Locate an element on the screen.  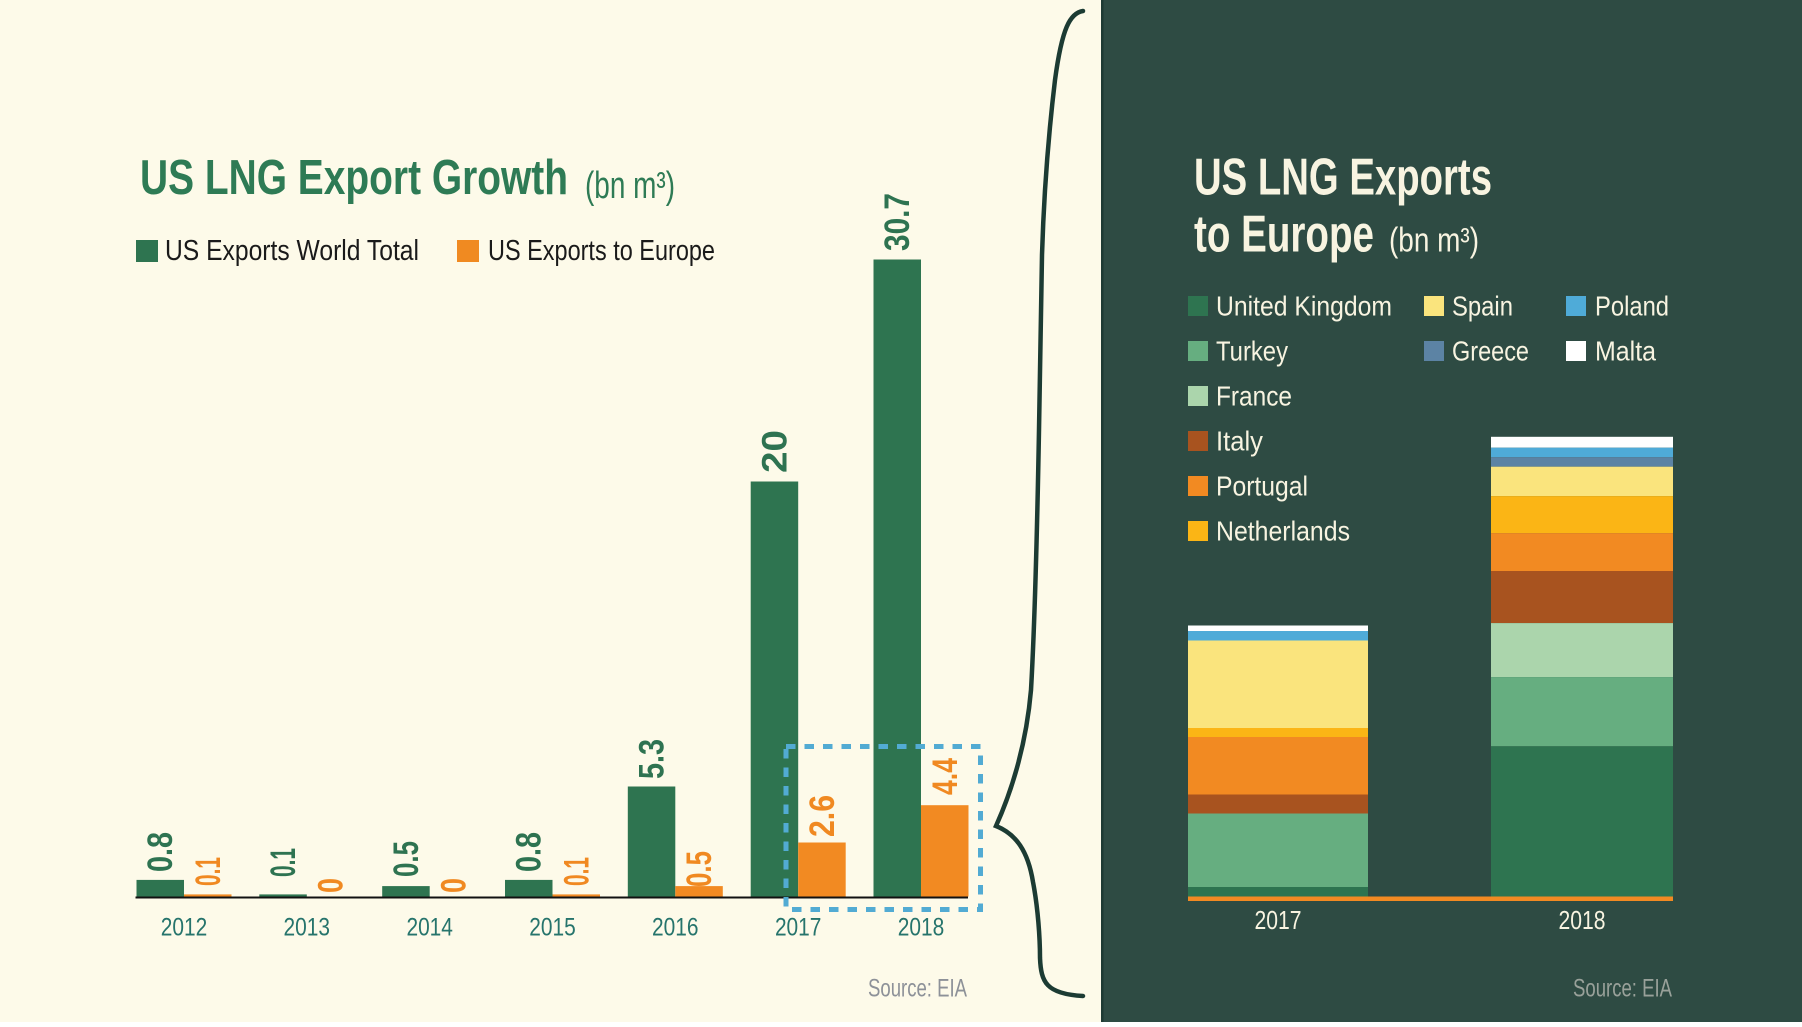
svg-text: 20 is located at coordinates (774, 451).